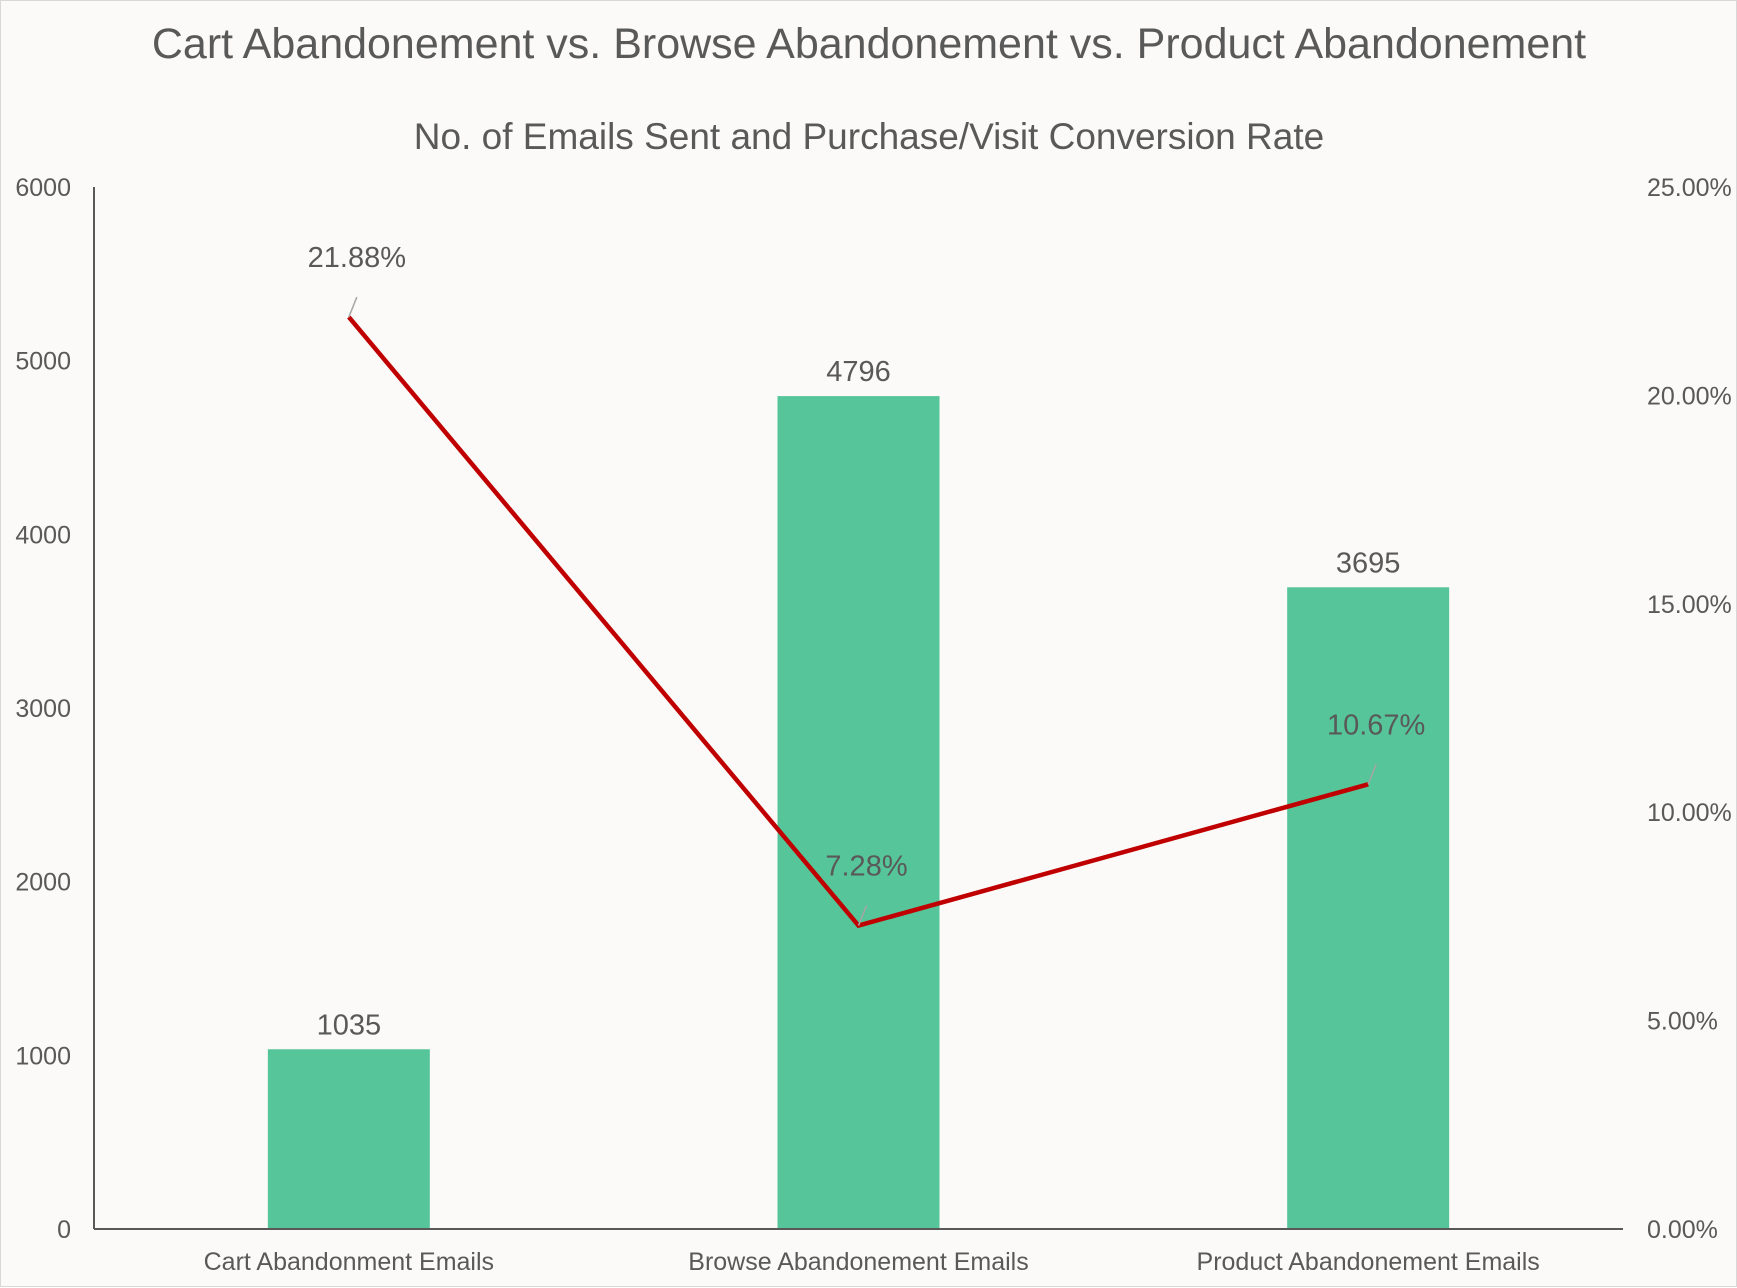 This screenshot has width=1737, height=1288. I want to click on right-tick-label: 10.00%, so click(1689, 813).